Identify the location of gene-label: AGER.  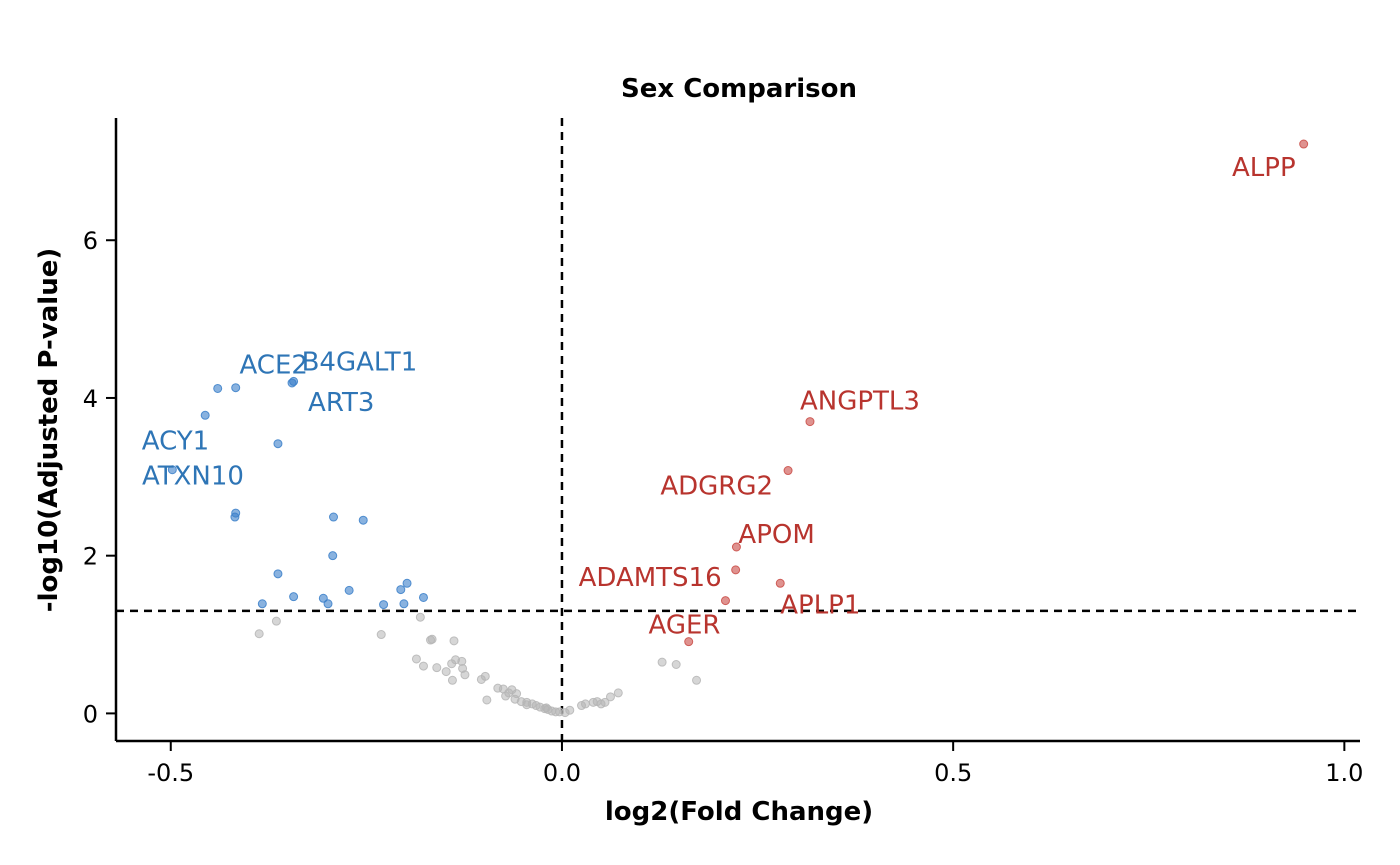
(684, 626).